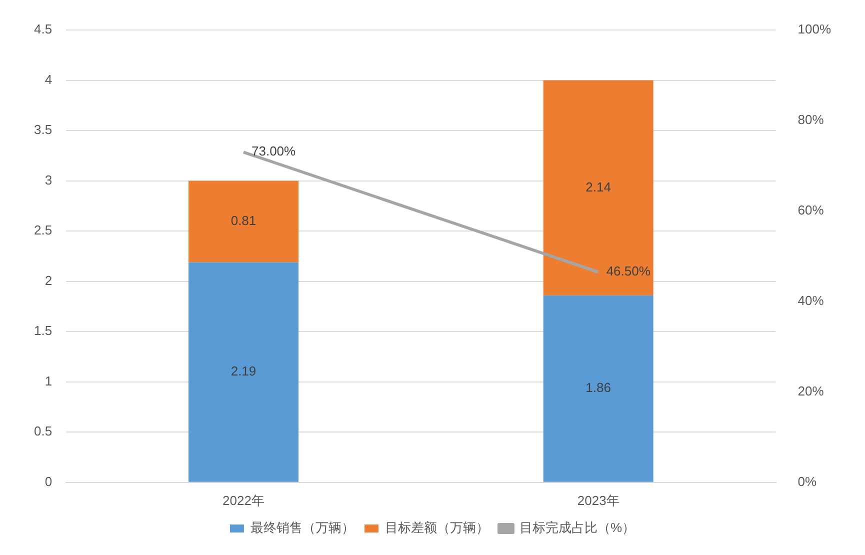 The width and height of the screenshot is (865, 555). I want to click on y2-tick-label: 40%, so click(811, 300).